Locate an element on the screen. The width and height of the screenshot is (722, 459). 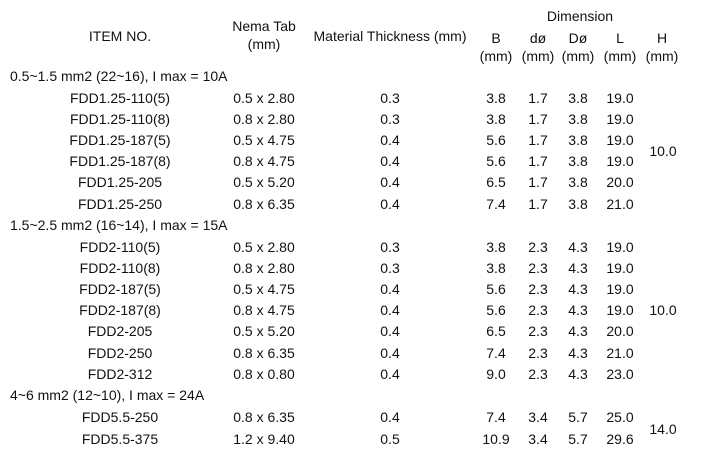
item-no: FDD1.25-187(8) is located at coordinates (120, 161).